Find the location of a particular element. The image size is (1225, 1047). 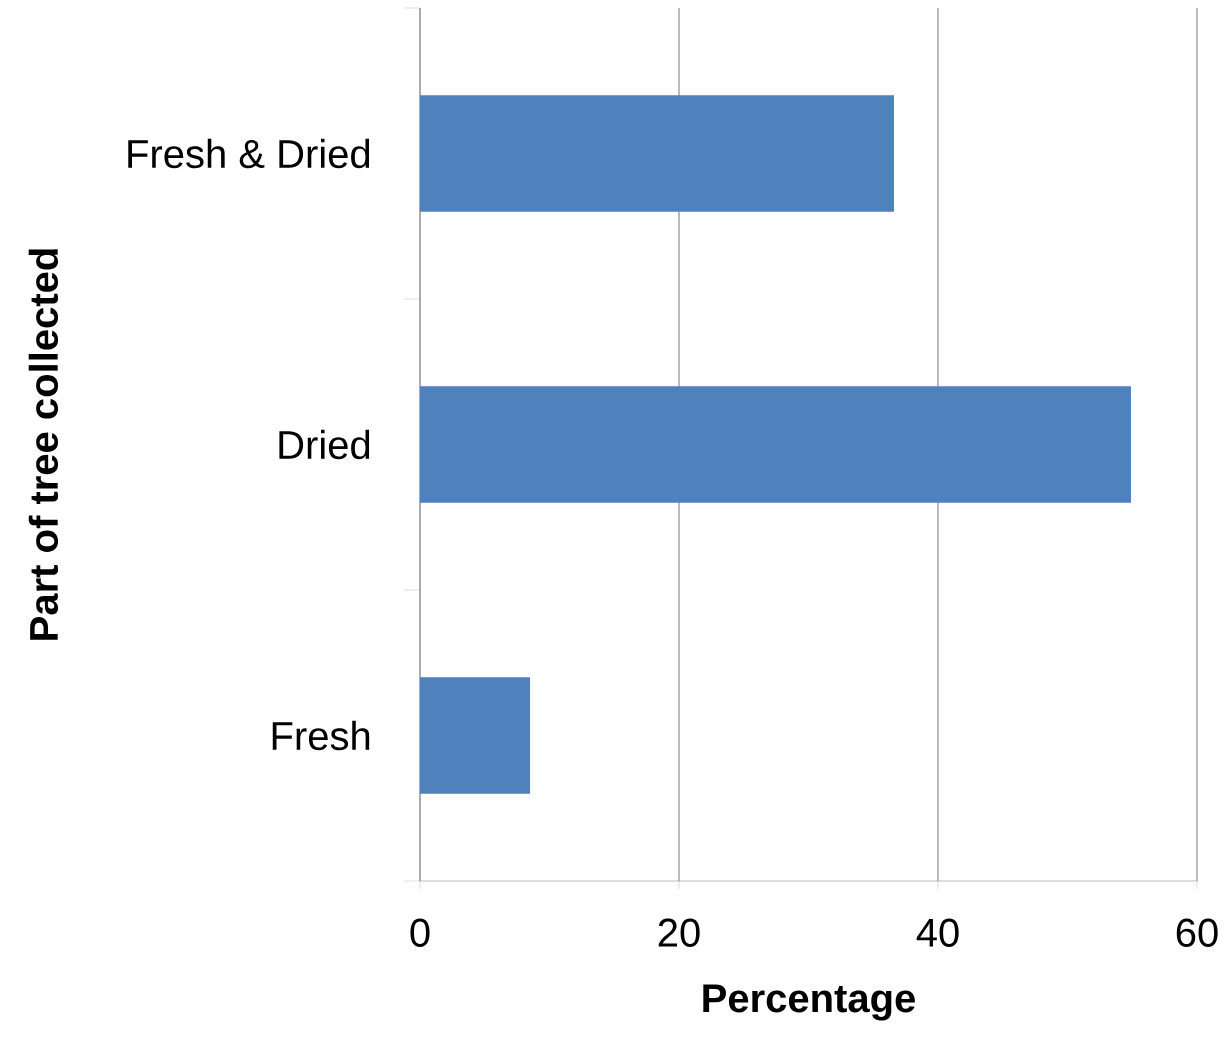

y-tick-label: Dried is located at coordinates (324, 444).